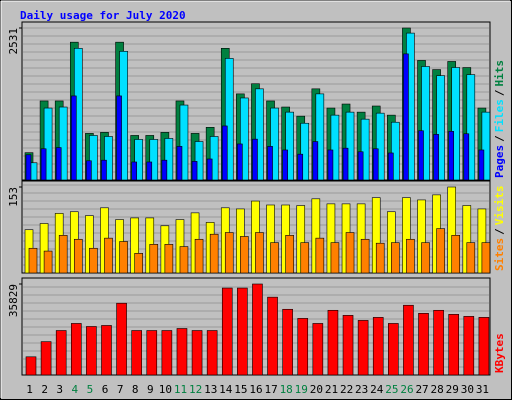  I want to click on x-tick-label: 31, so click(482, 389).